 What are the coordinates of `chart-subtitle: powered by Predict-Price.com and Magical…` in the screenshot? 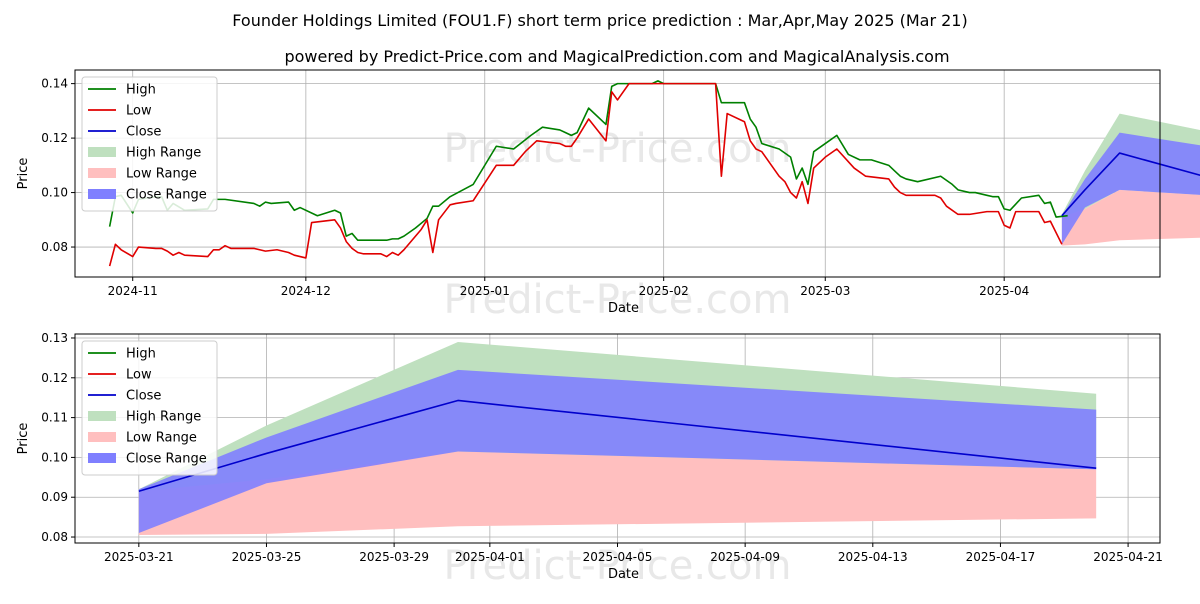 It's located at (616, 56).